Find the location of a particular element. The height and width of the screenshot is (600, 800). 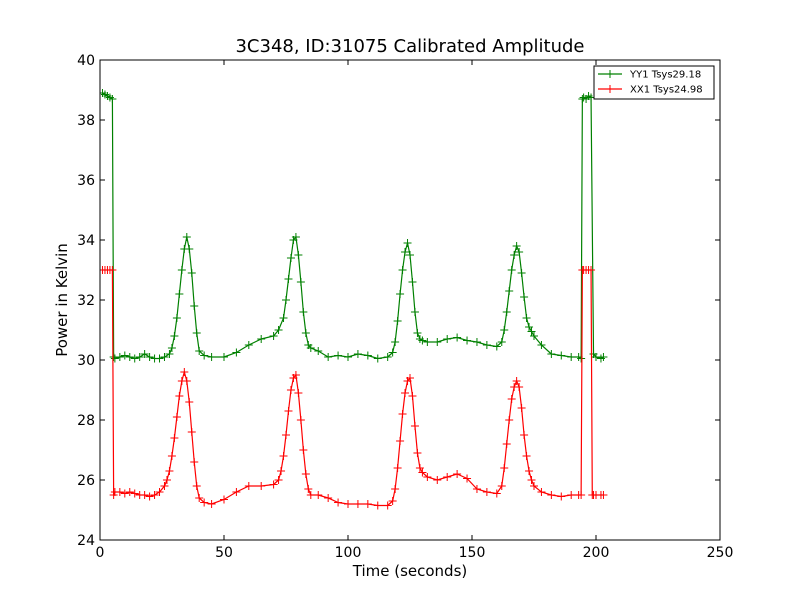

y-tick-label: 30 is located at coordinates (86, 361).